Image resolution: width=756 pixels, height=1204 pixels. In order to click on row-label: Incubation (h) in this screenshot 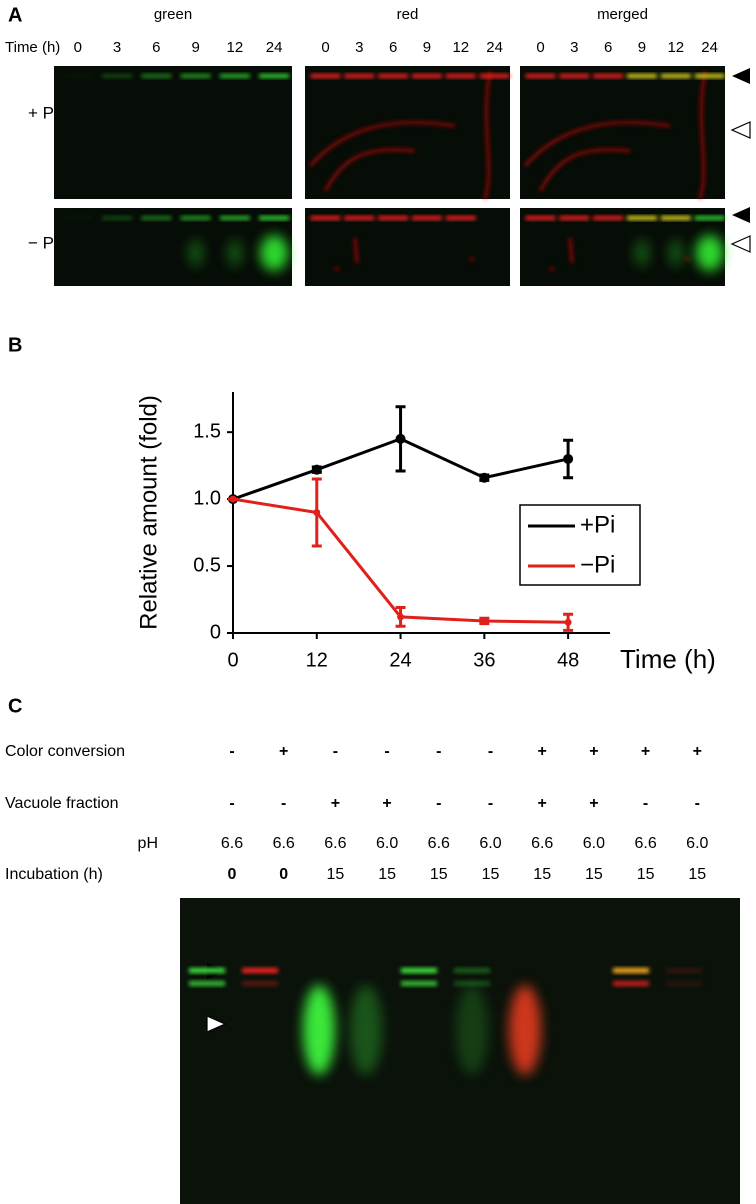, I will do `click(54, 874)`.